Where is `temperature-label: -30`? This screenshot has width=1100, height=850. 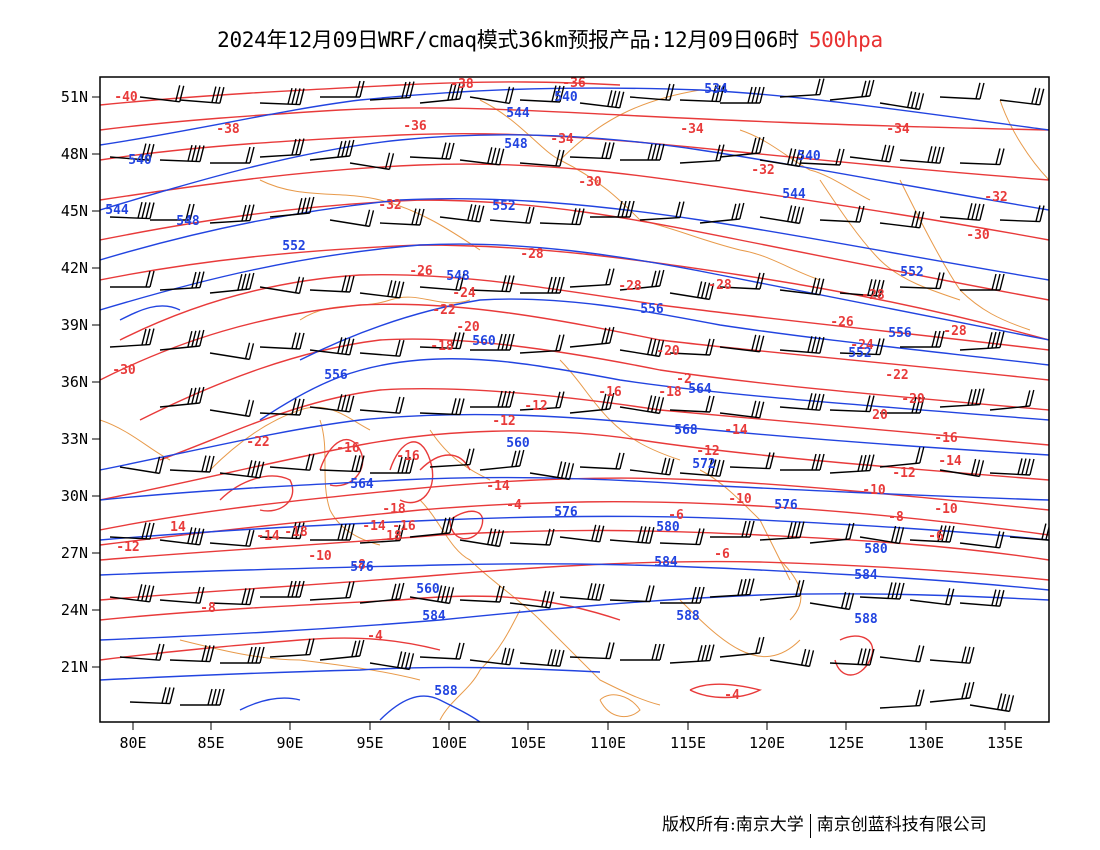 temperature-label: -30 is located at coordinates (978, 235).